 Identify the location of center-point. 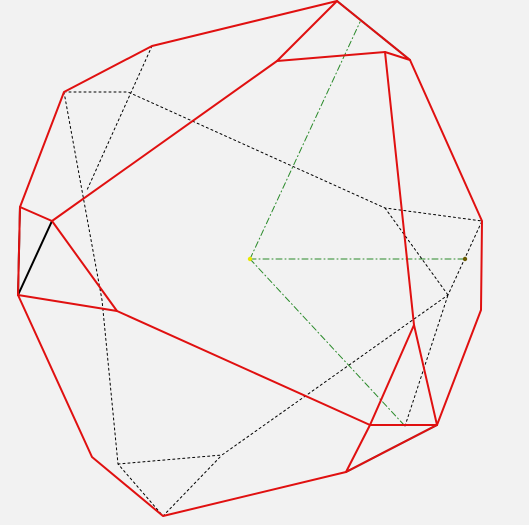
(250, 259).